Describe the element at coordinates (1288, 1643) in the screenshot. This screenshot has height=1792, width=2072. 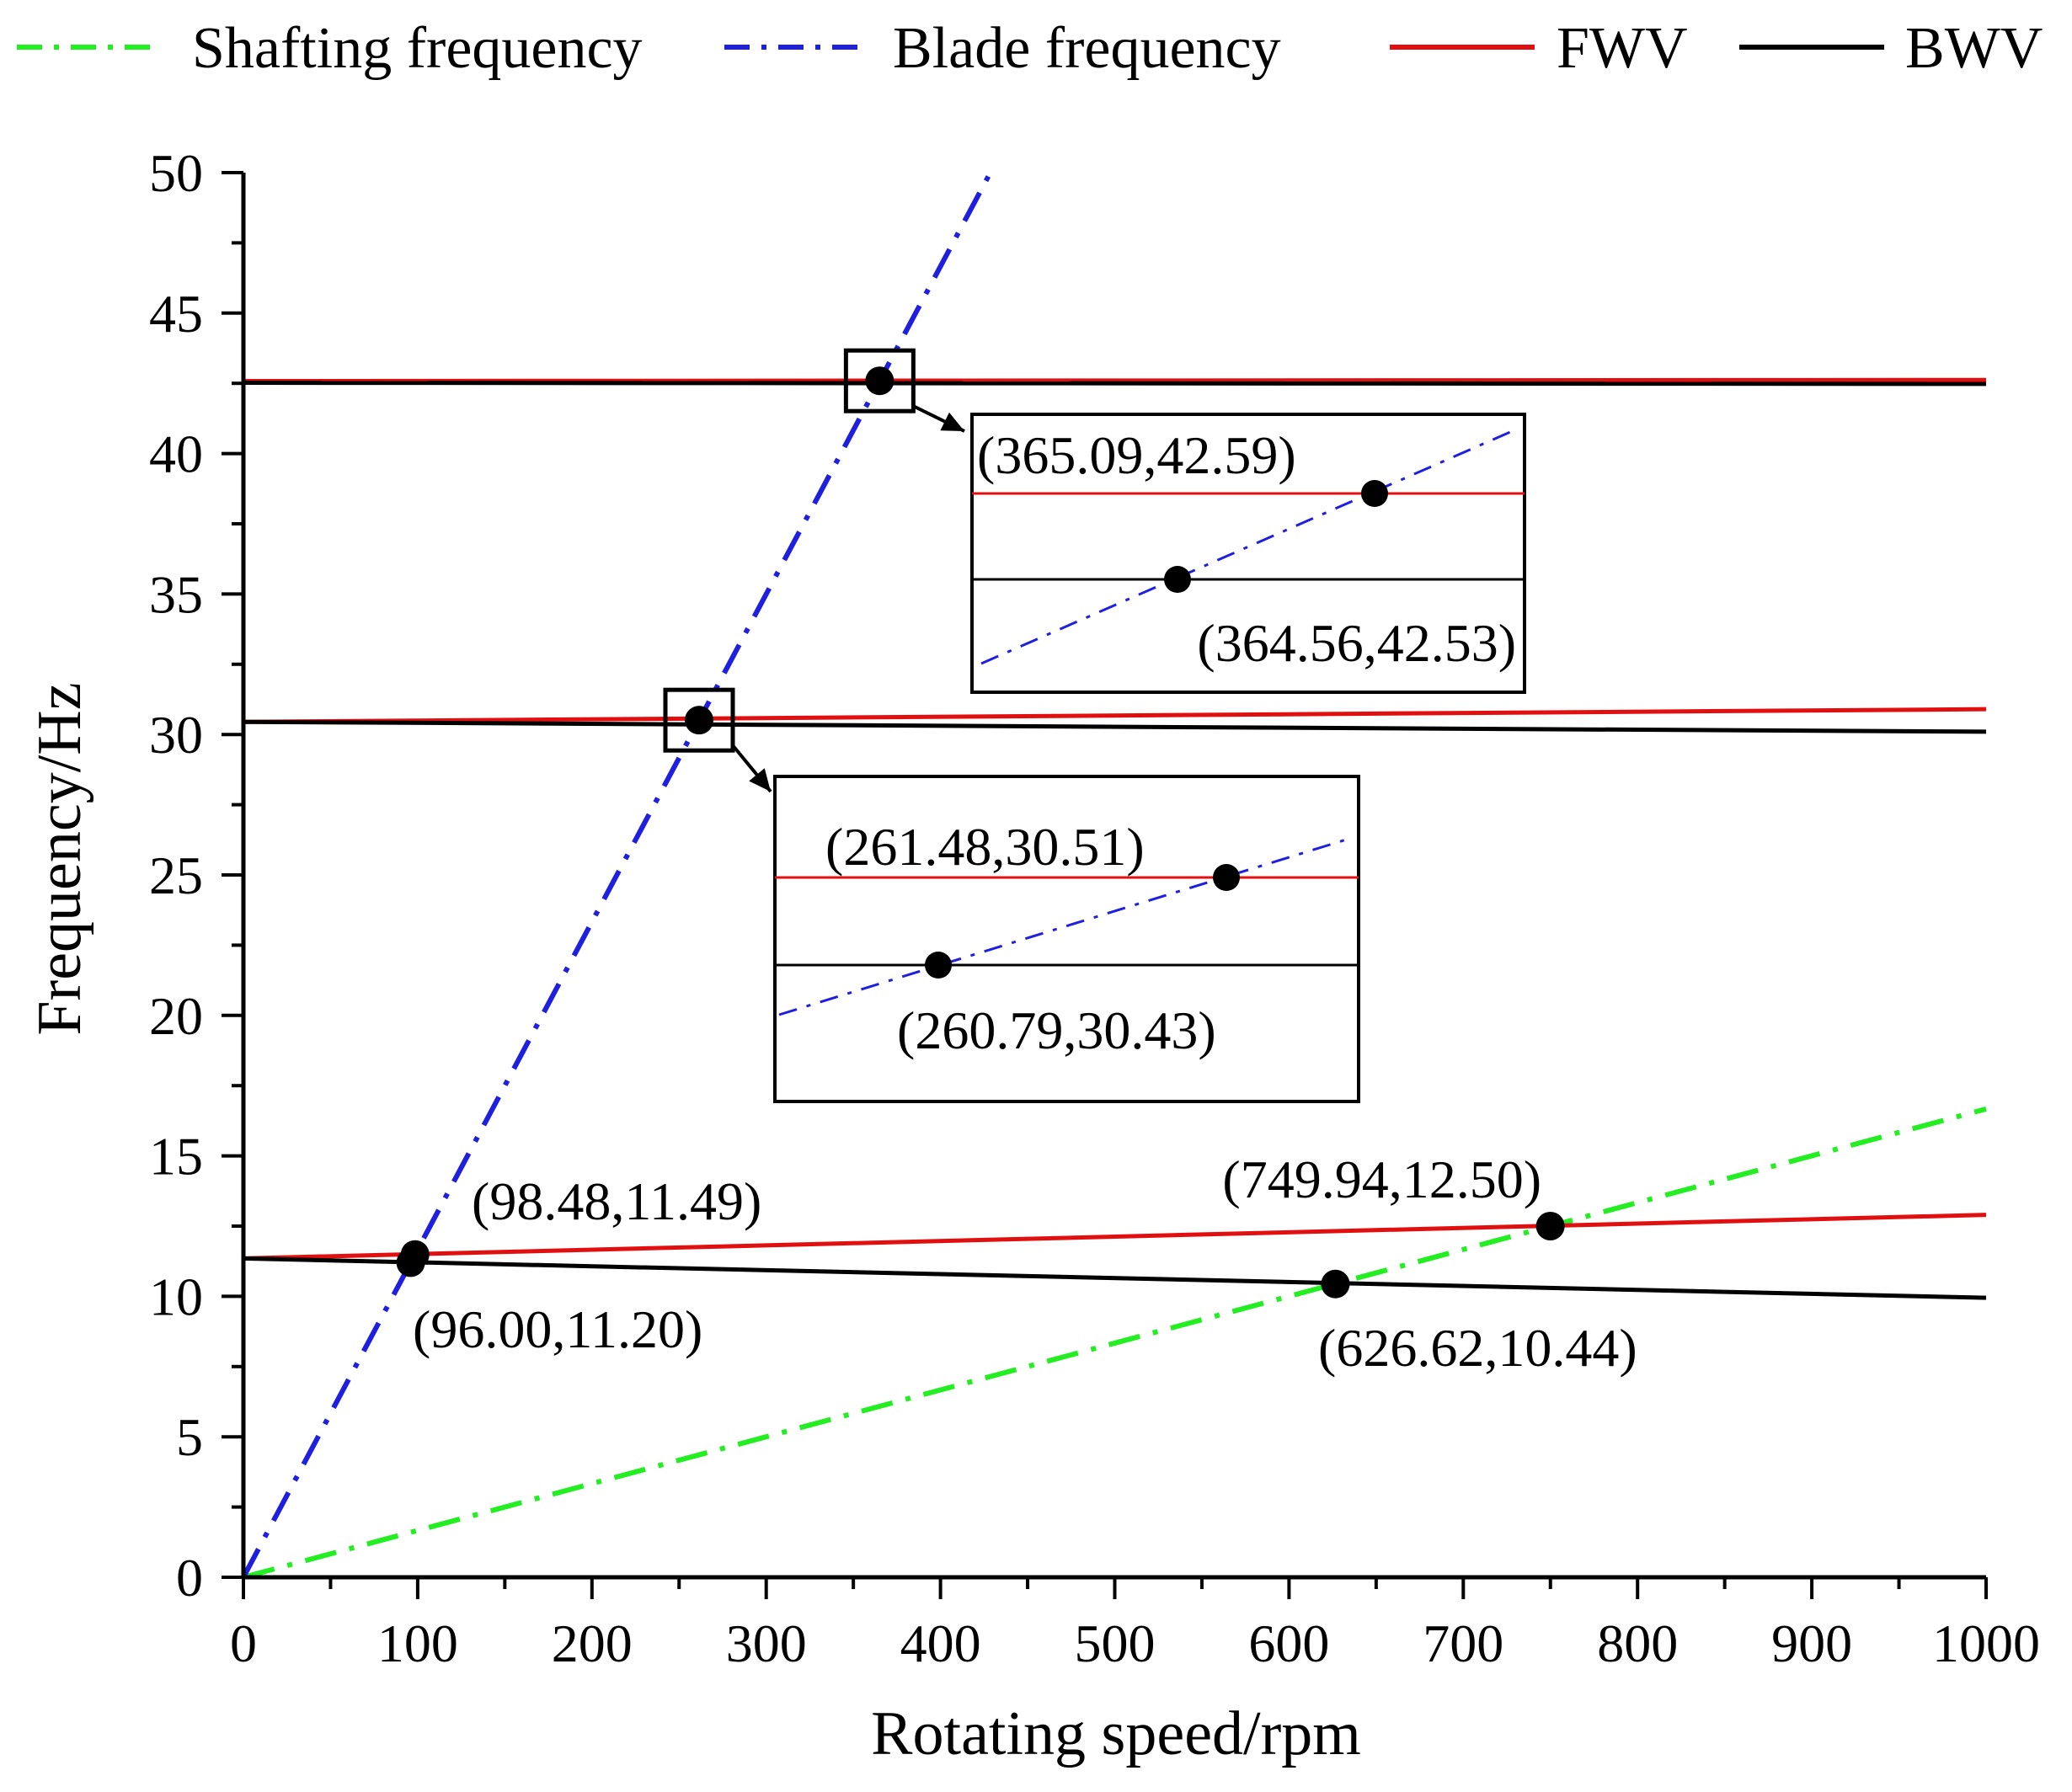
I see `x-tick-label: 600` at that location.